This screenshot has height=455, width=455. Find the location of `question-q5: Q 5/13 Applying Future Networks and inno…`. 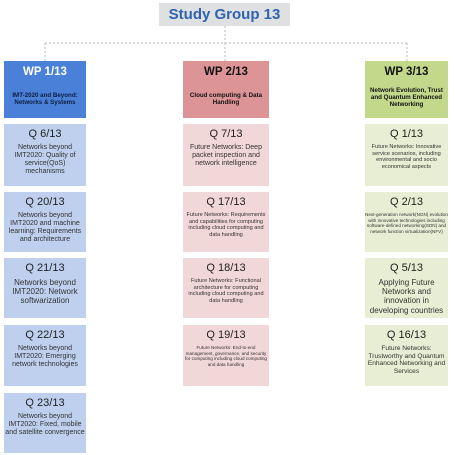

question-q5: Q 5/13 Applying Future Networks and inno… is located at coordinates (406, 288).